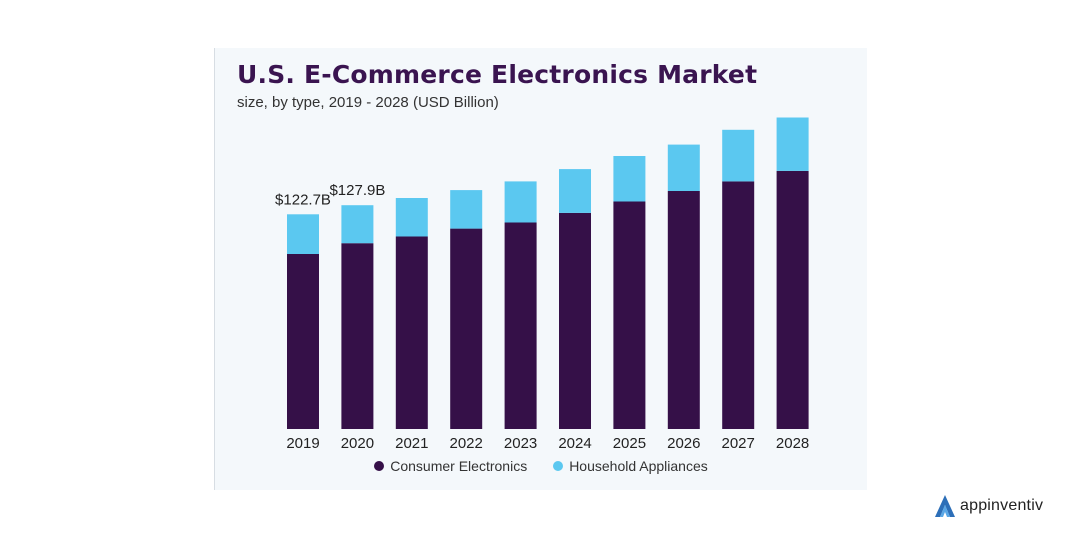 Image resolution: width=1080 pixels, height=539 pixels. What do you see at coordinates (575, 320) in the screenshot?
I see `bar-consumer-electronics-2024` at bounding box center [575, 320].